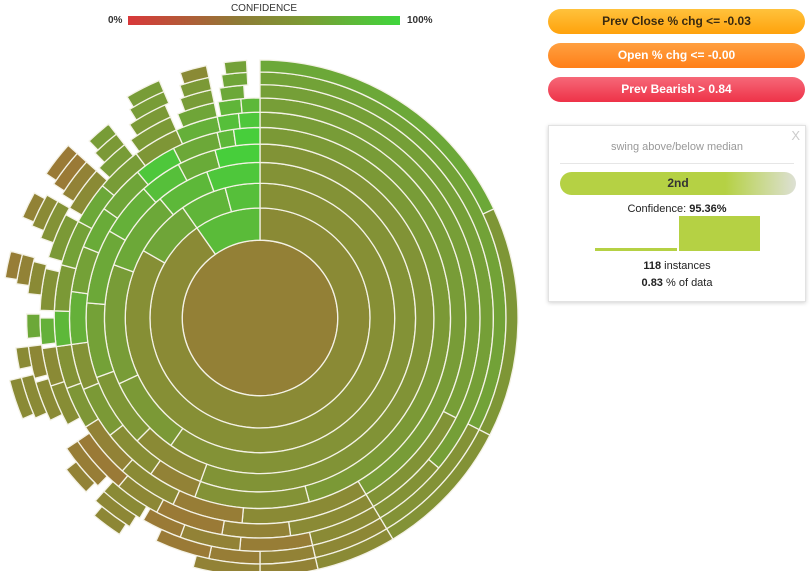  Describe the element at coordinates (420, 20) in the screenshot. I see `legend-max-label: 100%` at that location.